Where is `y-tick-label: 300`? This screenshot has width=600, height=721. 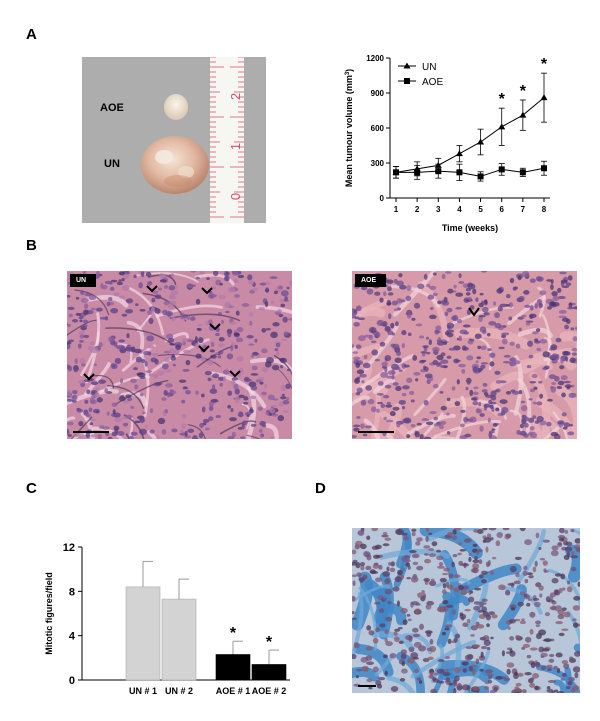 y-tick-label: 300 is located at coordinates (378, 163).